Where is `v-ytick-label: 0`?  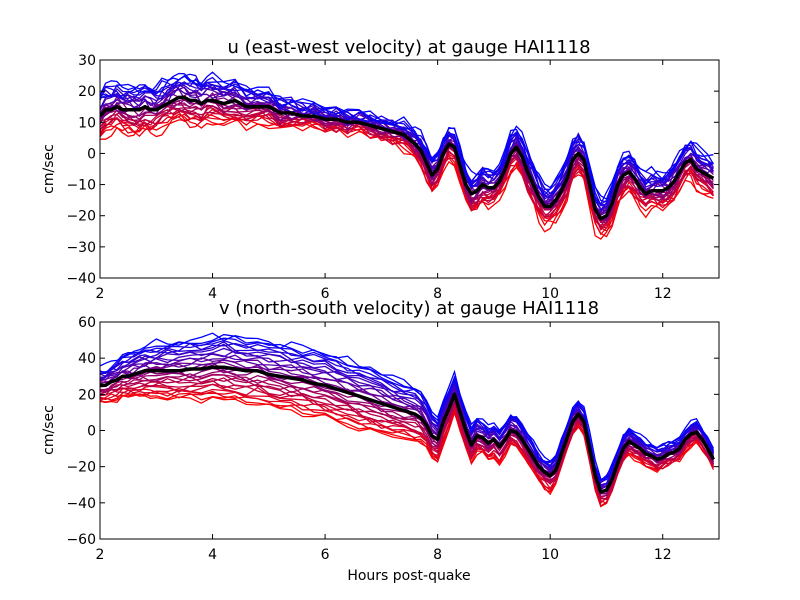
v-ytick-label: 0 is located at coordinates (91, 432).